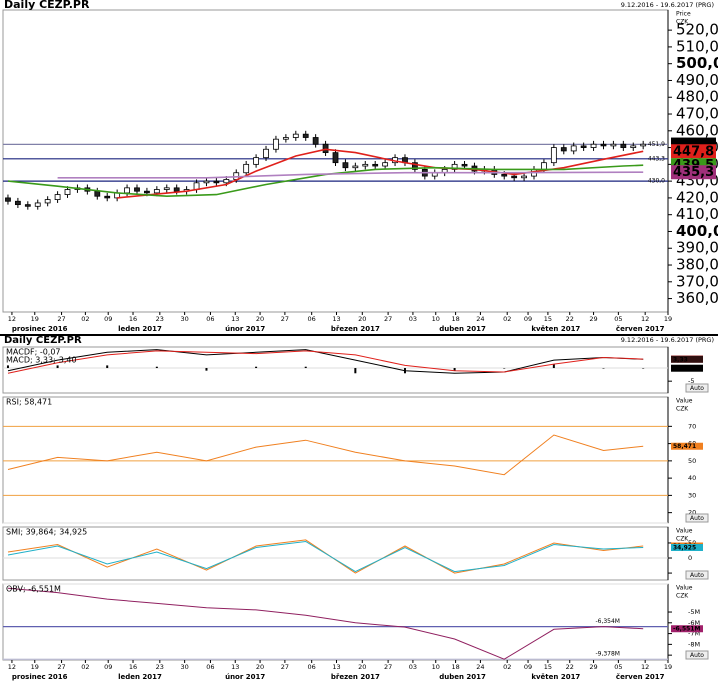 This screenshot has width=718, height=683. Describe the element at coordinates (480, 667) in the screenshot. I see `x-tick-label: 24` at that location.